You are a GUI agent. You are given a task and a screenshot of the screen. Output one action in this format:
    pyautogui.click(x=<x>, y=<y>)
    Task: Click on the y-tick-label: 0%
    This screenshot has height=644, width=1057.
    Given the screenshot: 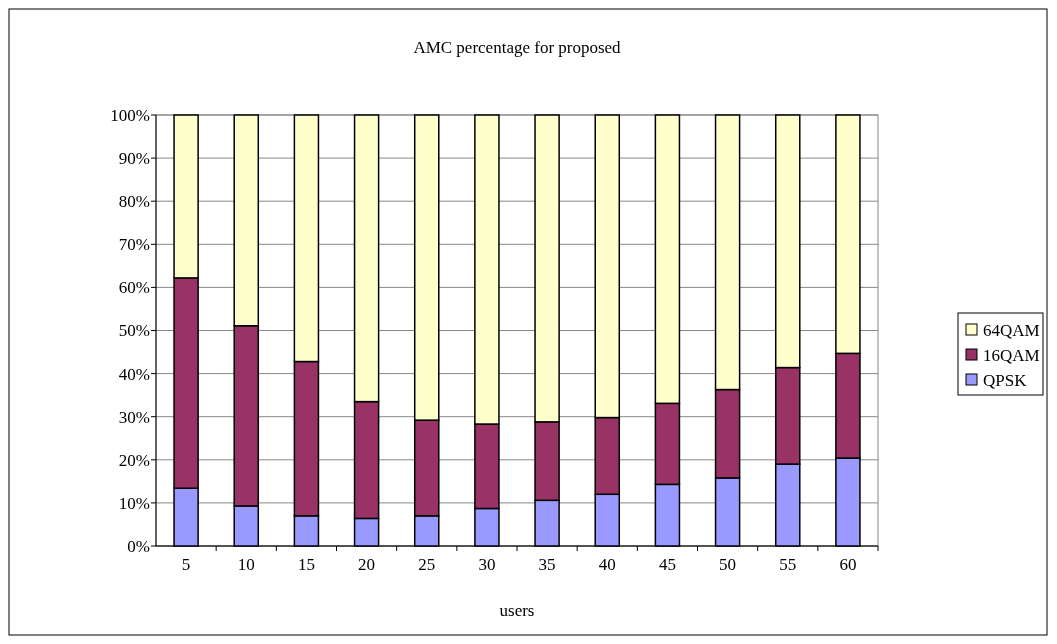 What is the action you would take?
    pyautogui.click(x=138, y=546)
    